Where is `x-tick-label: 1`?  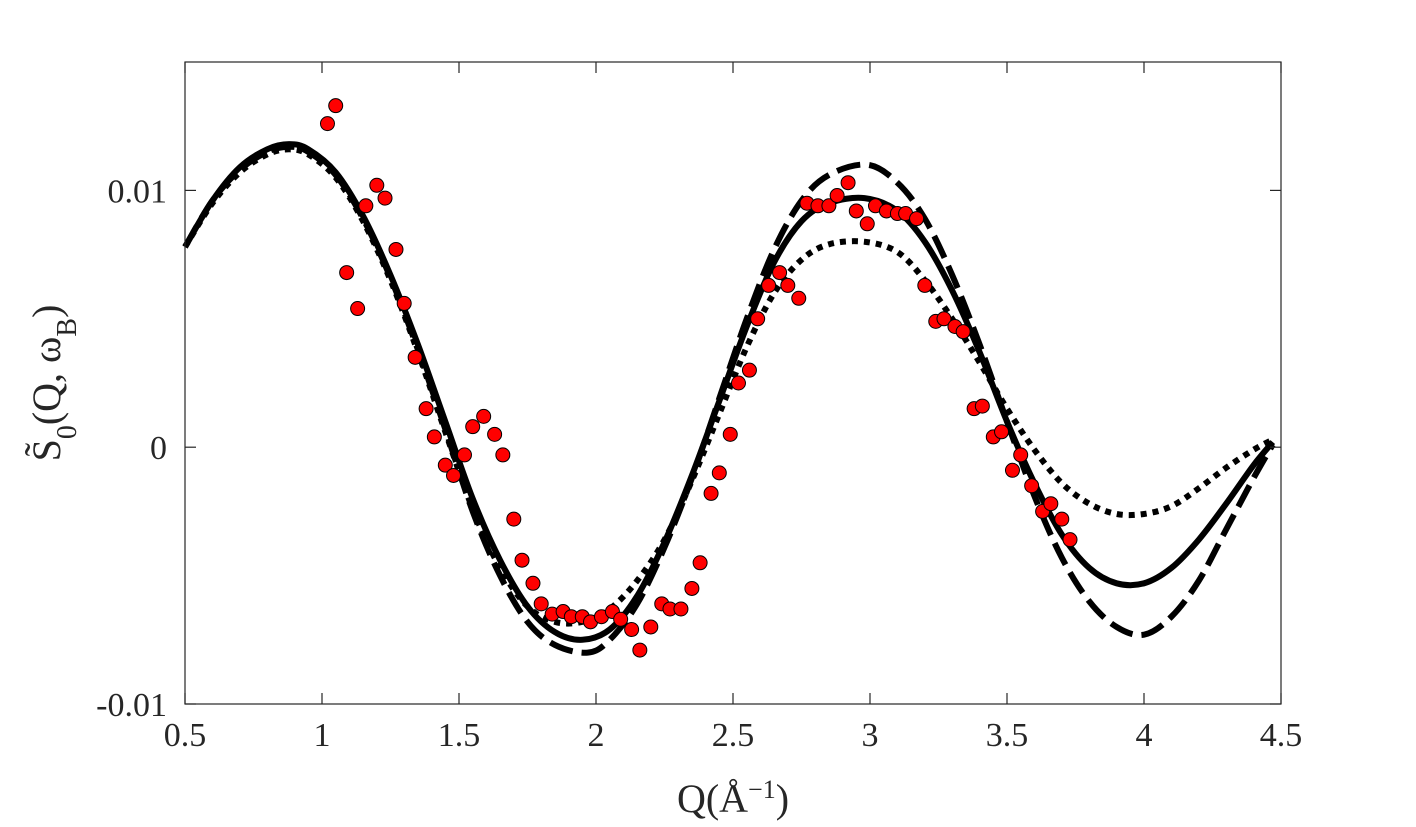 x-tick-label: 1 is located at coordinates (322, 735).